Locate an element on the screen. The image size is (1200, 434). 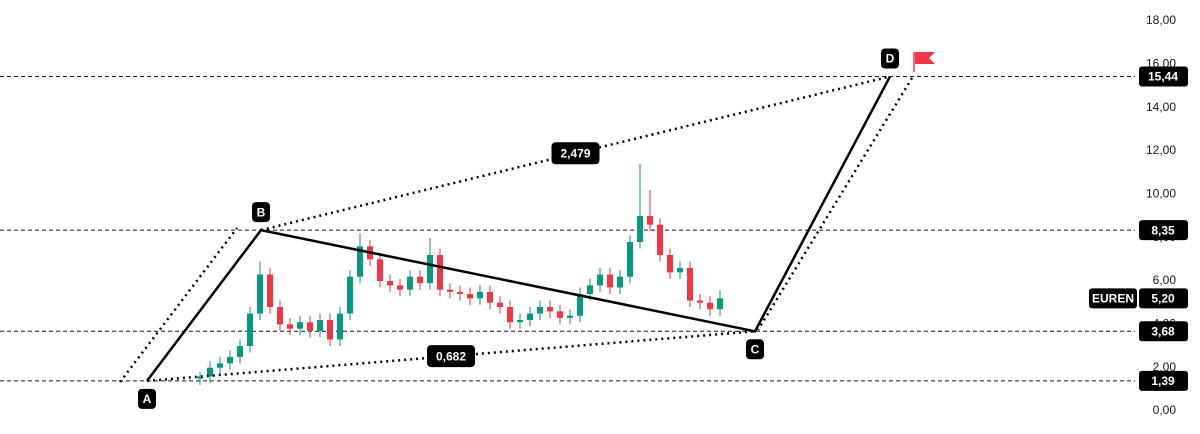
y-tick-label: 10,00 is located at coordinates (1161, 194).